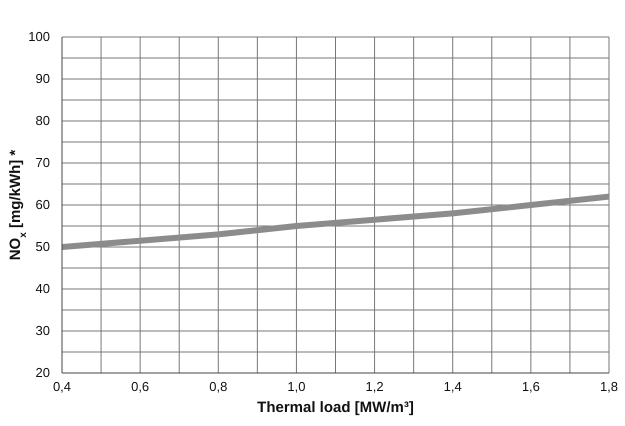  Describe the element at coordinates (375, 386) in the screenshot. I see `x-tick-label: 1,2` at that location.